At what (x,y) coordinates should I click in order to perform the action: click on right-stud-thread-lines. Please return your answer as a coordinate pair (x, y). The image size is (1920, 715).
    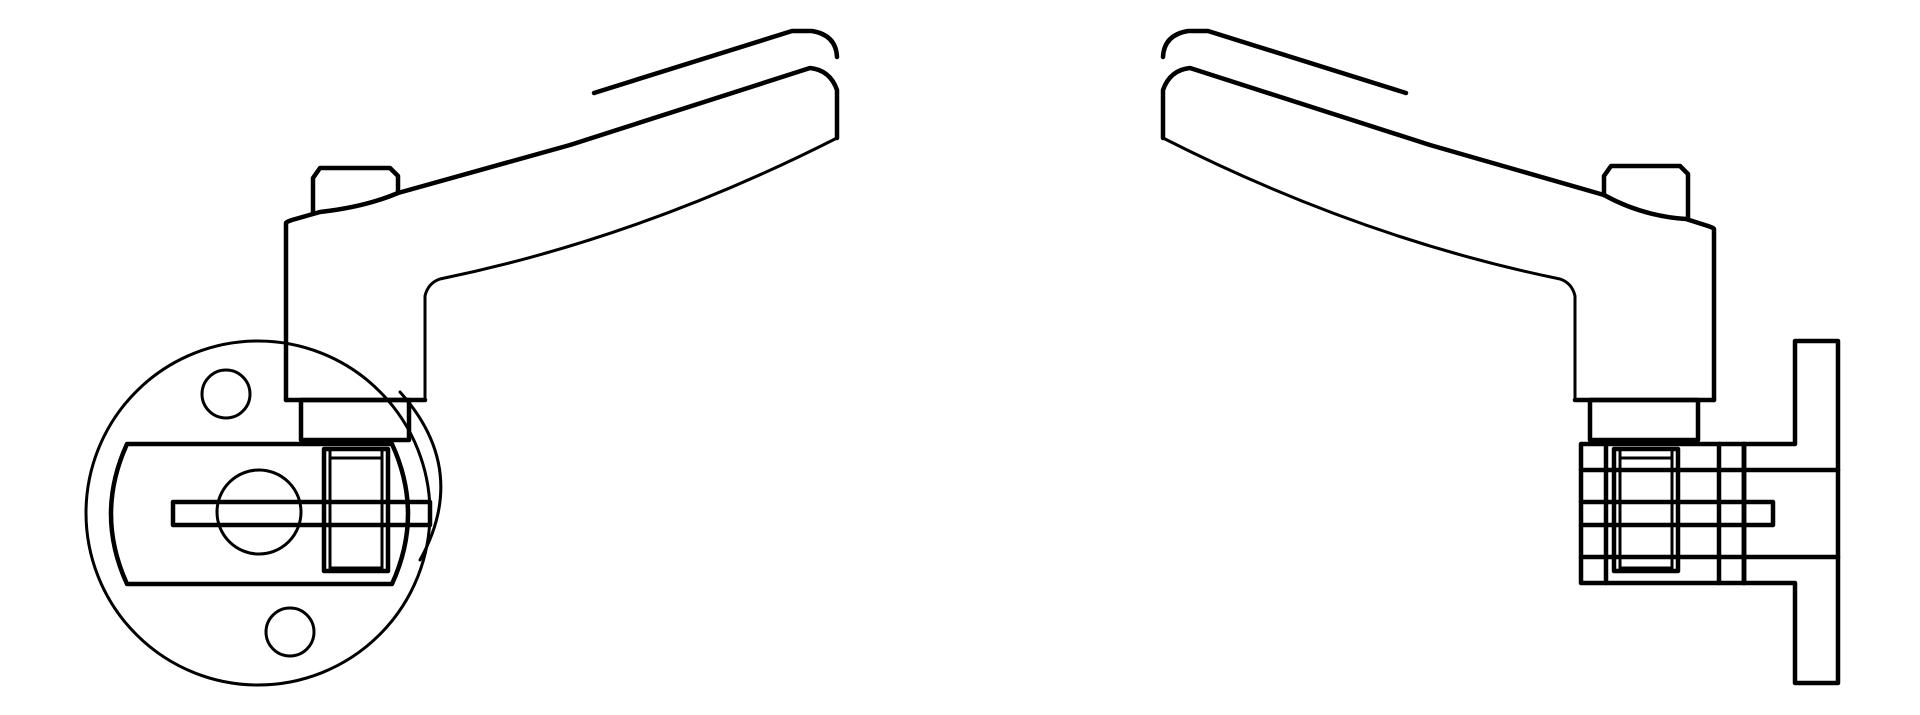
    Looking at the image, I should click on (1646, 510).